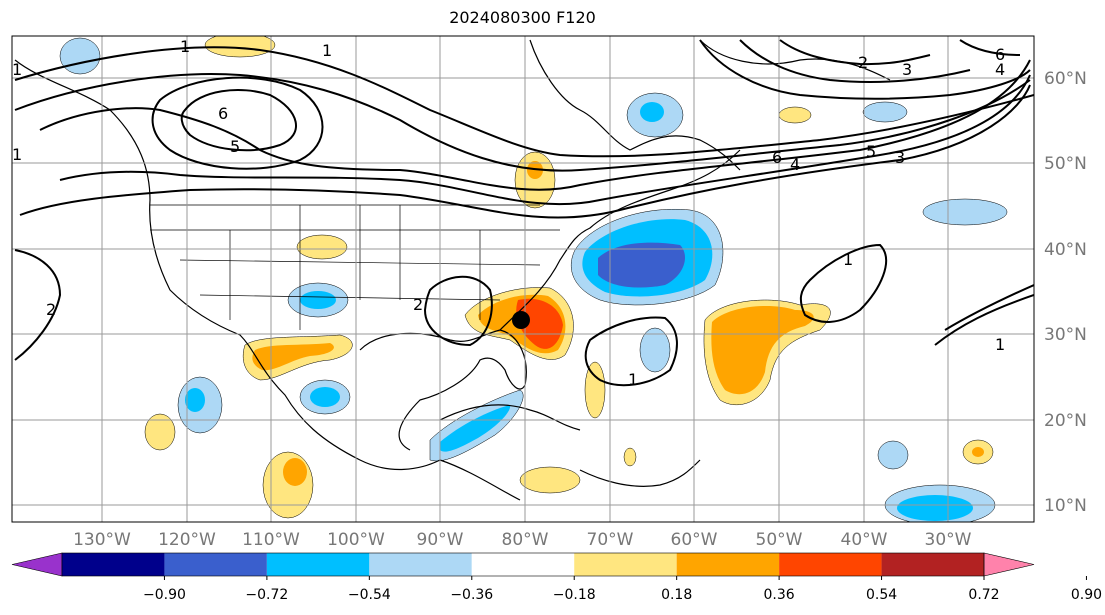  I want to click on colorbar-tick-label: −0.36, so click(471, 595).